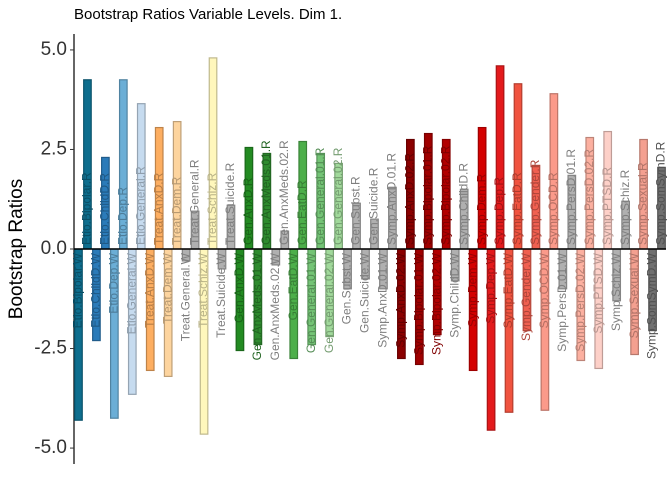  What do you see at coordinates (302, 212) in the screenshot?
I see `bar-label: Gen.EatD.R` at bounding box center [302, 212].